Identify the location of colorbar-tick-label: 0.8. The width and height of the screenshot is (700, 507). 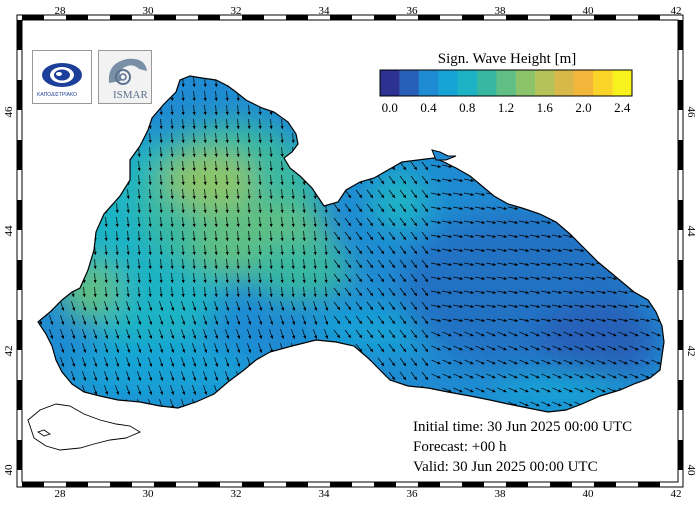
(467, 107).